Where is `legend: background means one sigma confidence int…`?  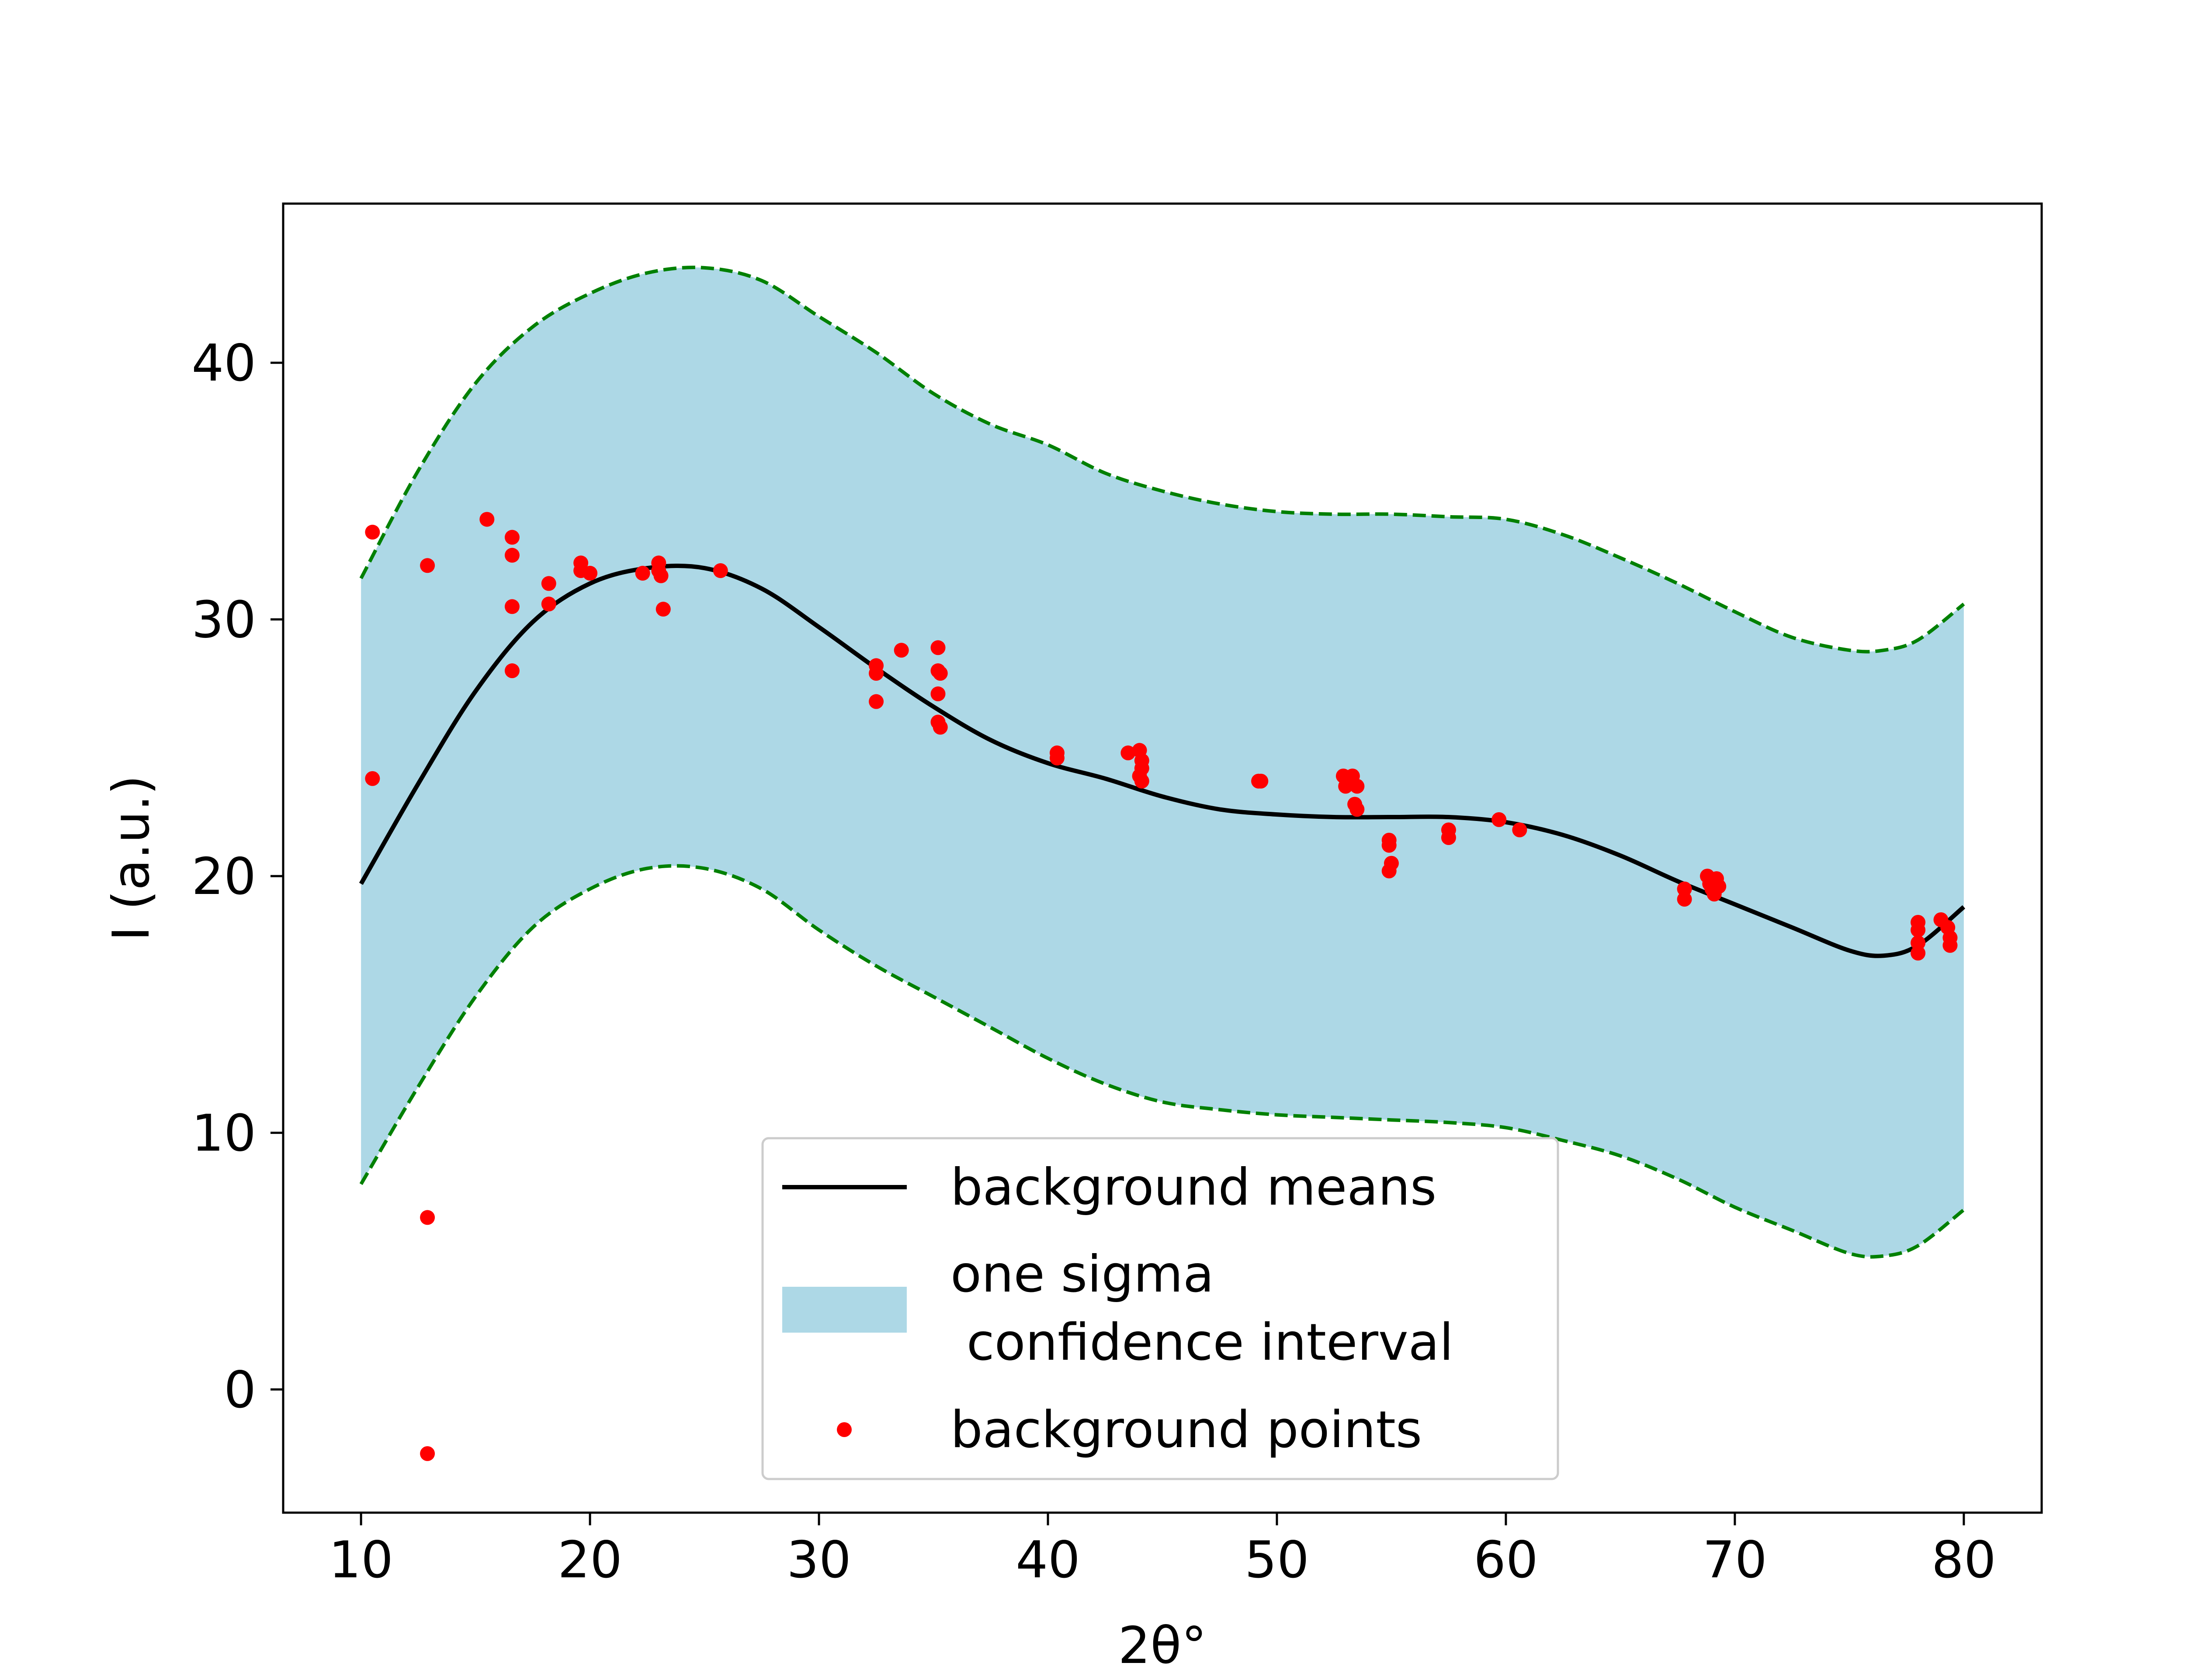 legend: background means one sigma confidence int… is located at coordinates (1160, 1308).